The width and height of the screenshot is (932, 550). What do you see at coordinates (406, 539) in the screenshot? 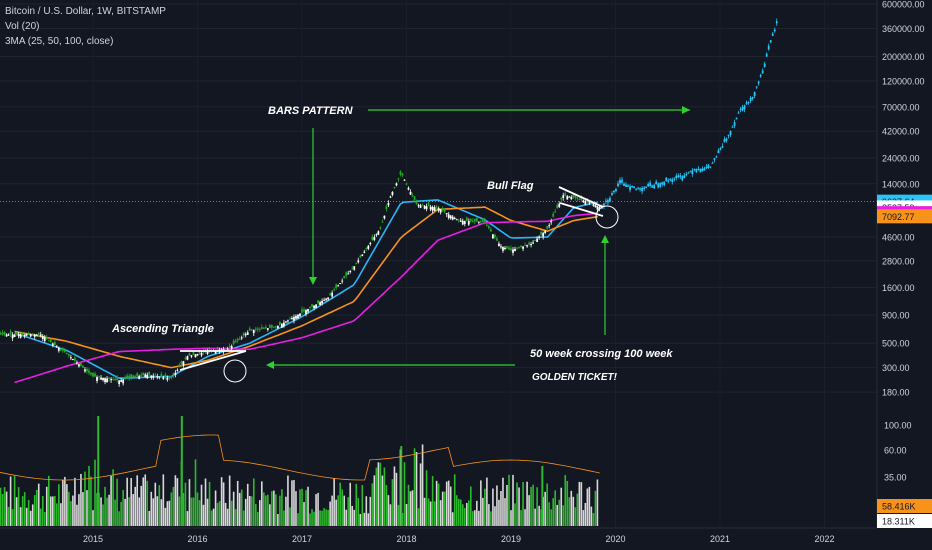
I see `time-tick-label: 2018` at bounding box center [406, 539].